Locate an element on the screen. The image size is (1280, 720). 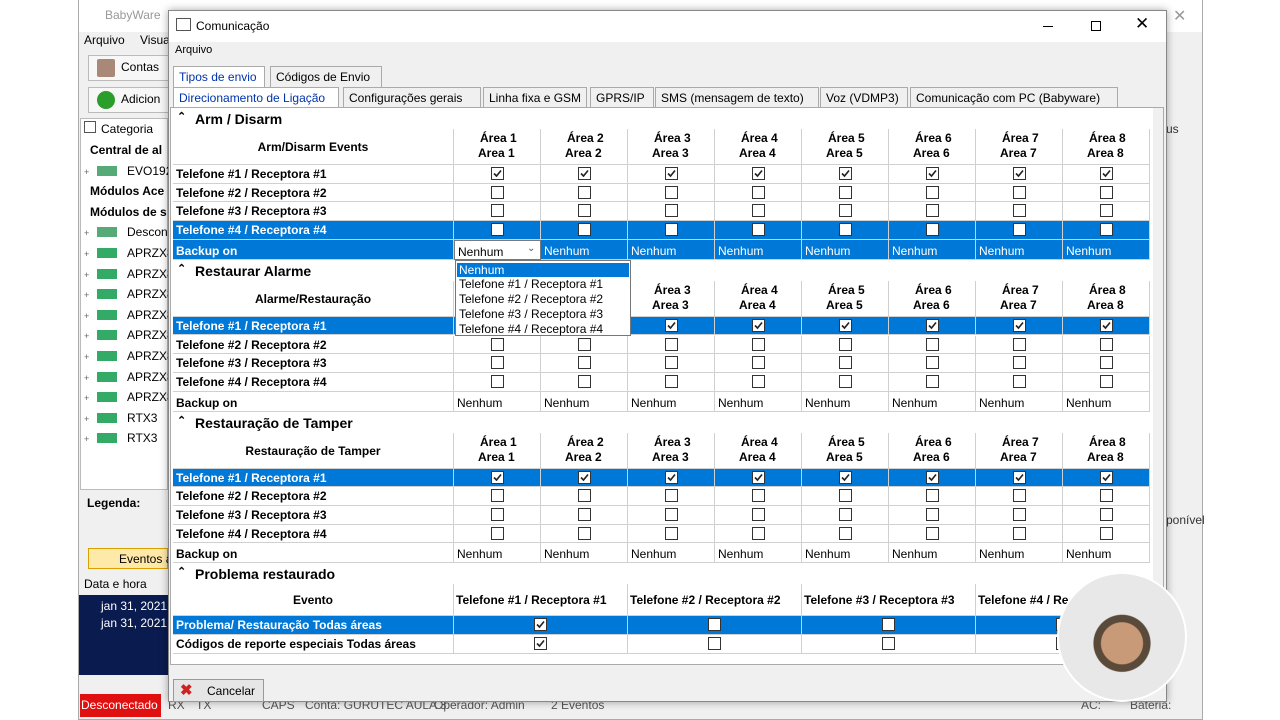
close-button: ✕ is located at coordinates (1142, 23).